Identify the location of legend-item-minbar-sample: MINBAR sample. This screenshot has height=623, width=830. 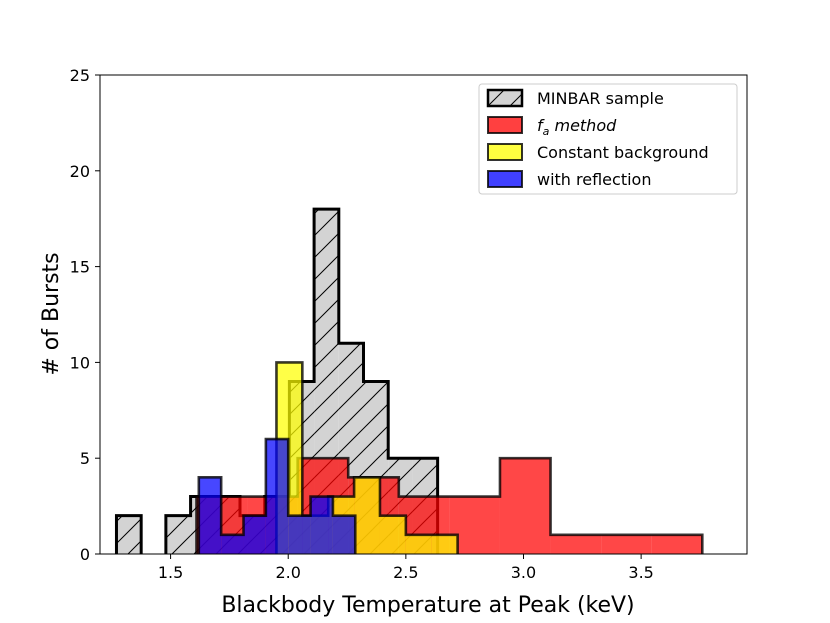
(575, 98).